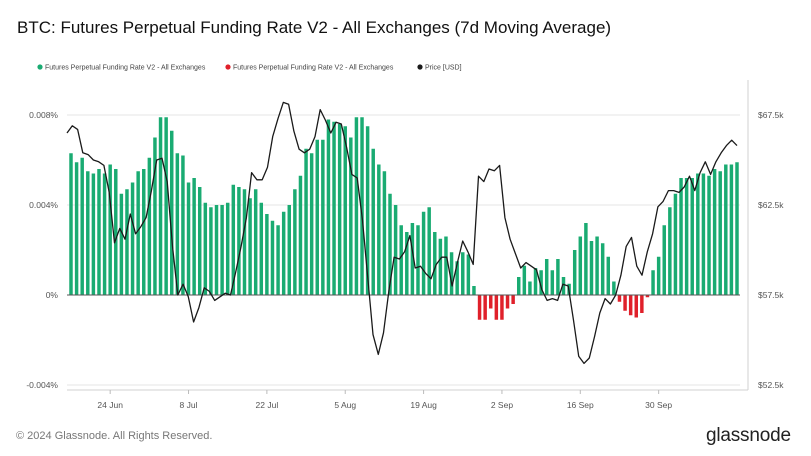 This screenshot has height=456, width=811. Describe the element at coordinates (52, 295) in the screenshot. I see `y-left-tick-label: 0%` at that location.